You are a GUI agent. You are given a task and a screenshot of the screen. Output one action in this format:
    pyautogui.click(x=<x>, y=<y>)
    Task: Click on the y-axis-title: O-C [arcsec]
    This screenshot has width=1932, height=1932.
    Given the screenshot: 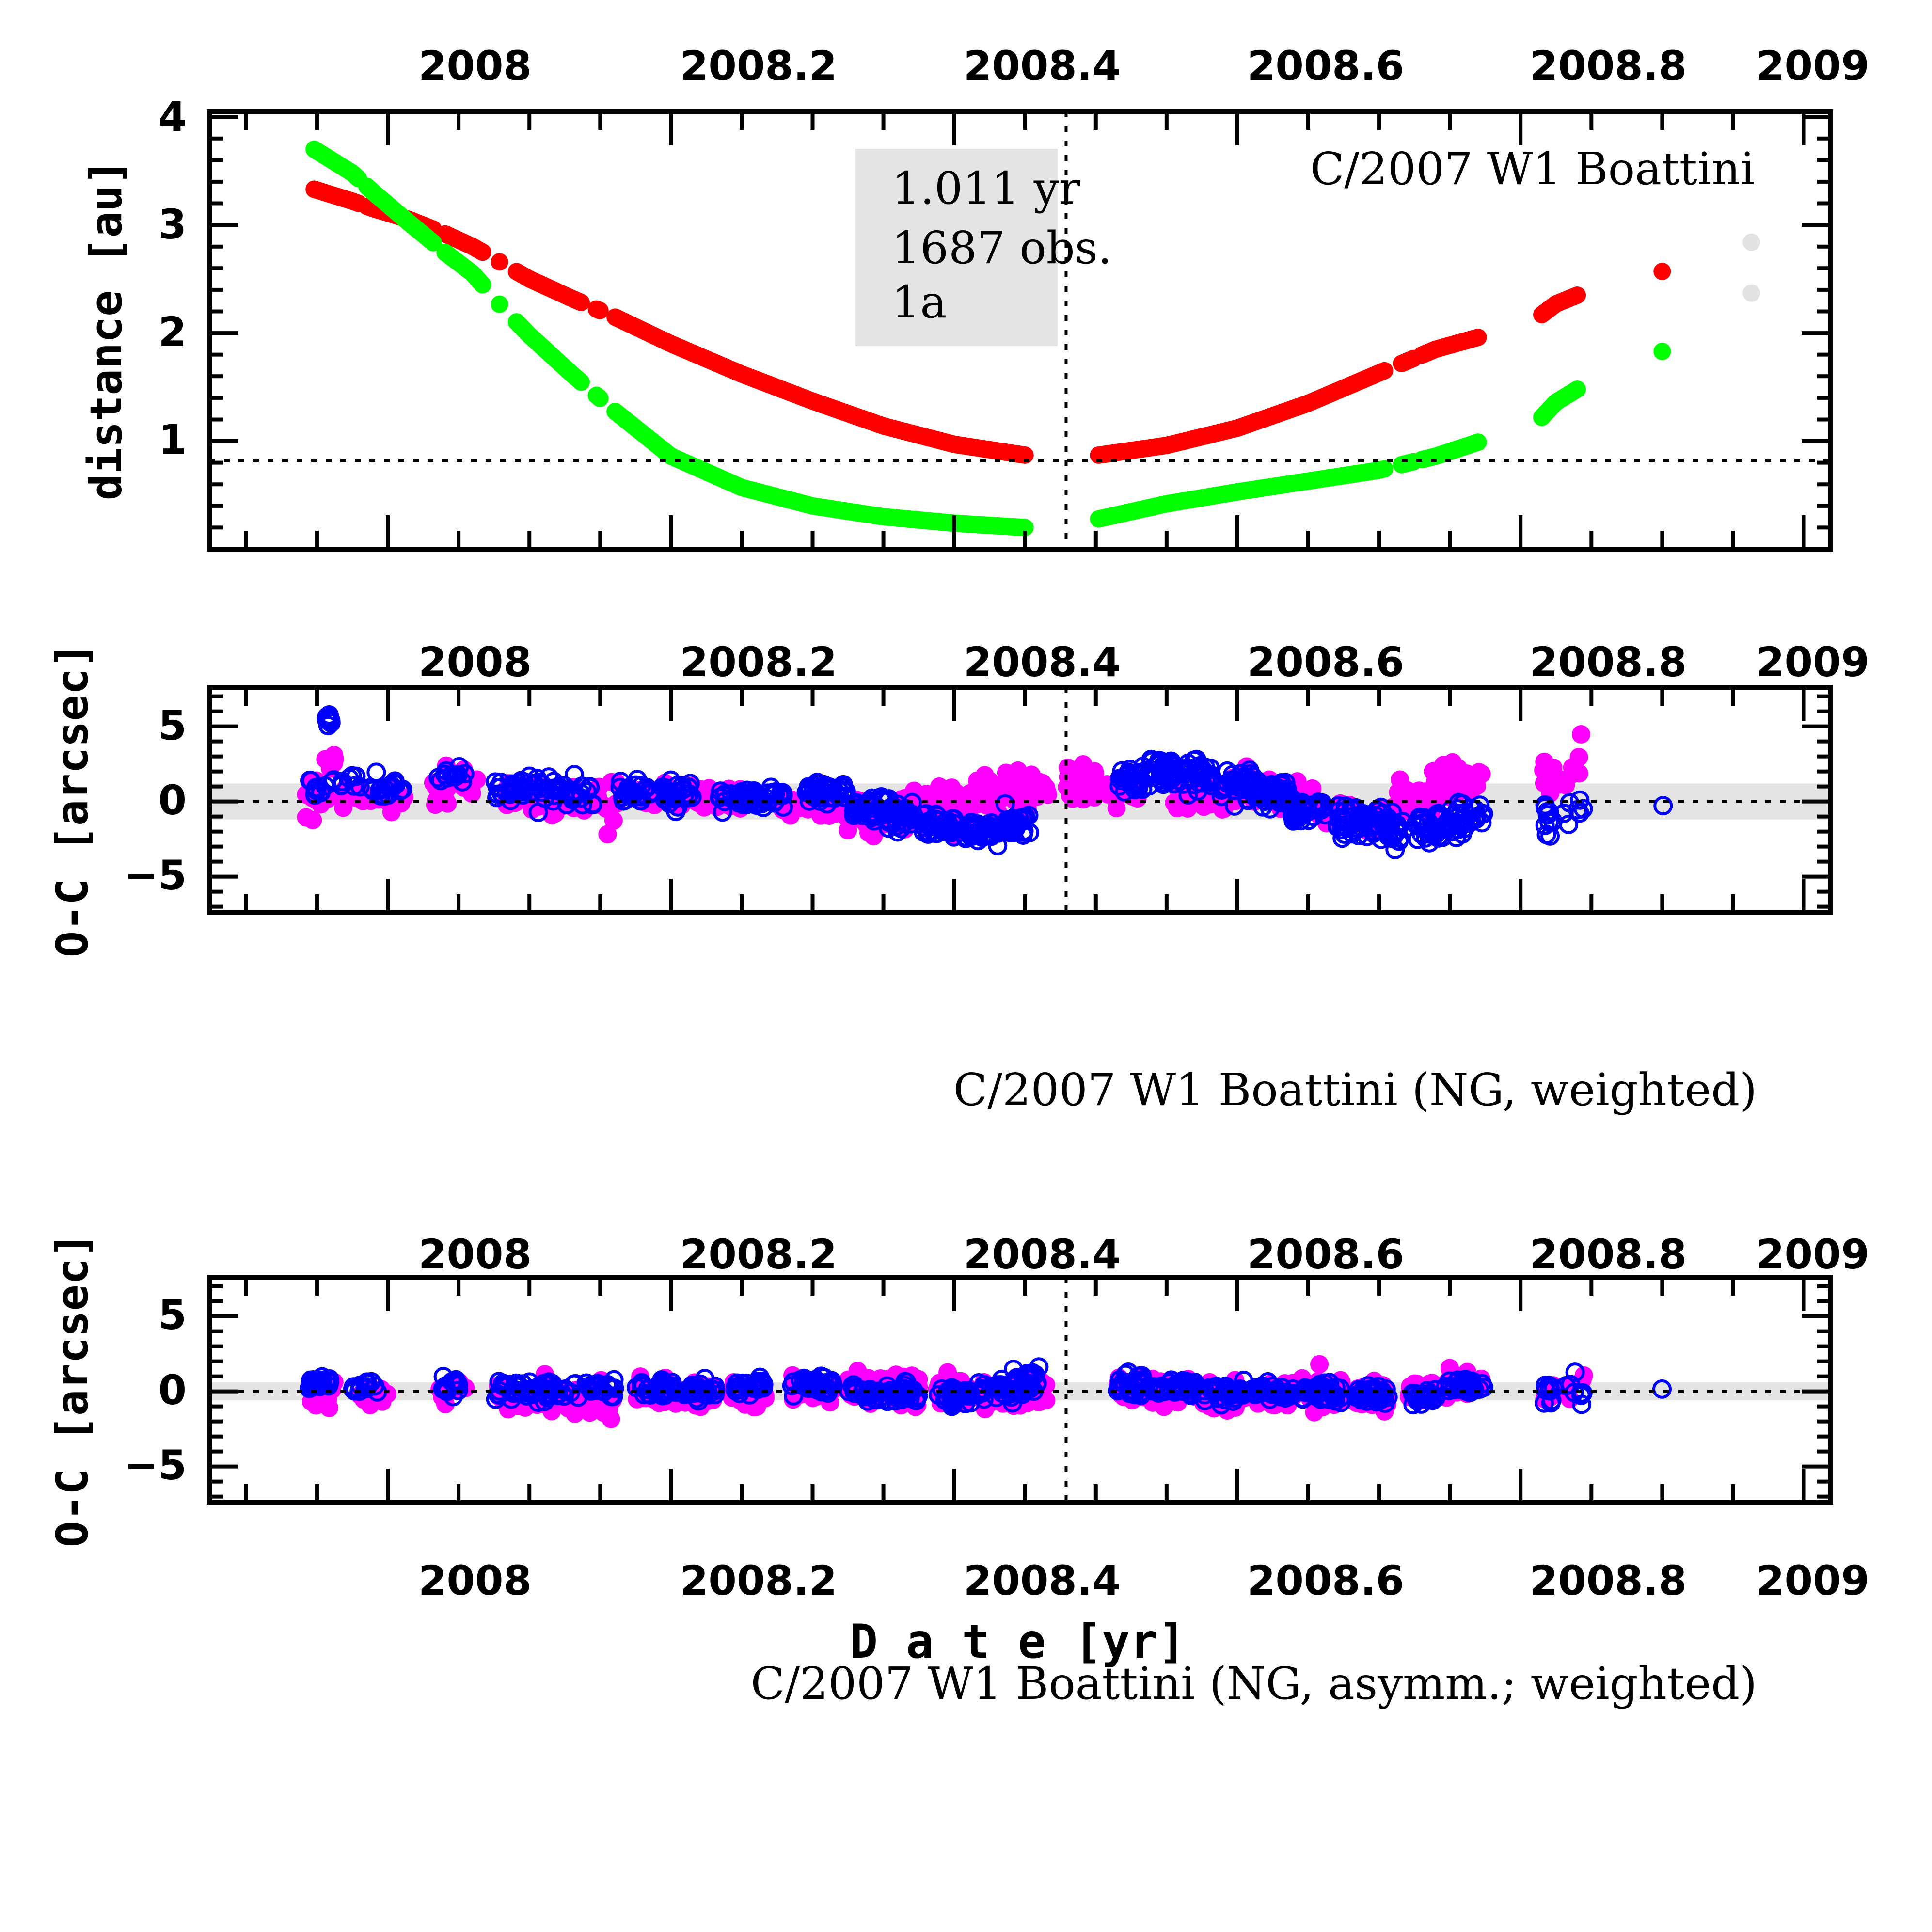 What is the action you would take?
    pyautogui.click(x=72, y=799)
    